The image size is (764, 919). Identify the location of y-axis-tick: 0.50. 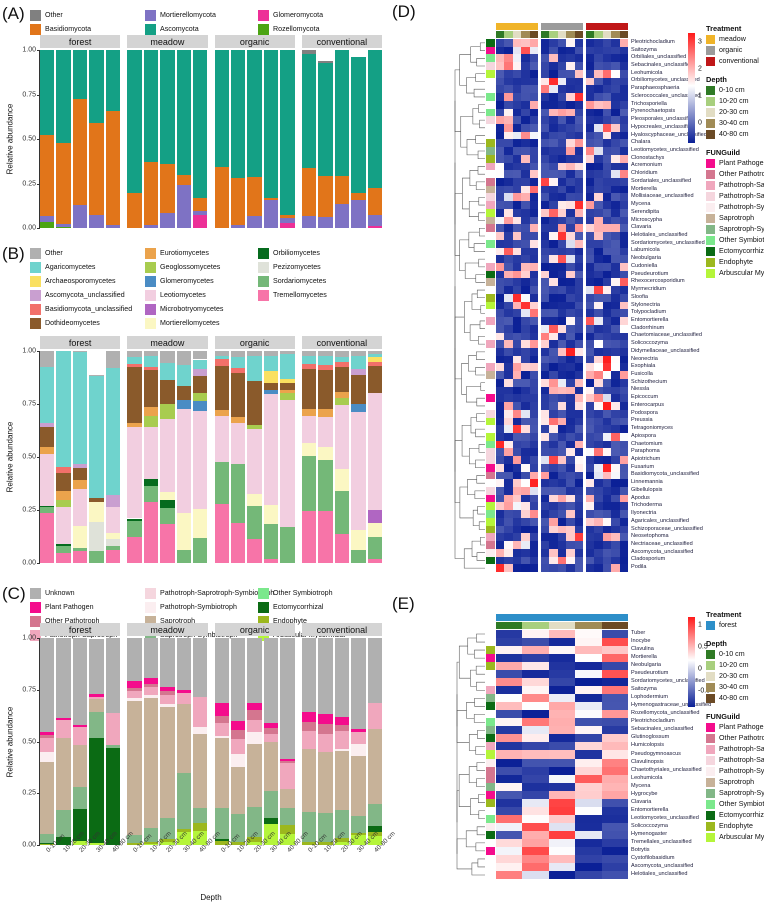
(29, 457).